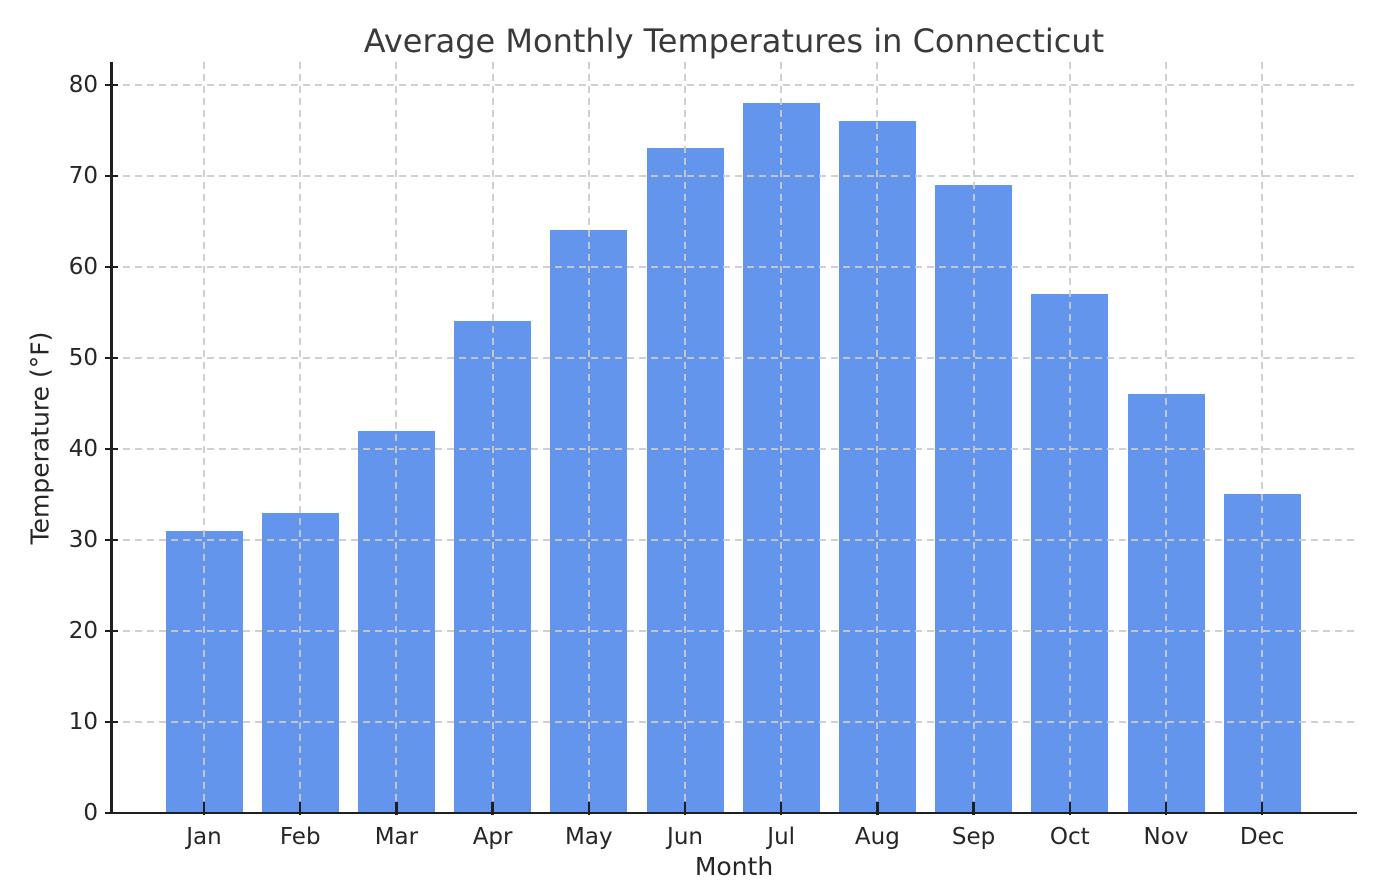 The width and height of the screenshot is (1375, 888). What do you see at coordinates (83, 357) in the screenshot?
I see `y-tick-label-50: 50` at bounding box center [83, 357].